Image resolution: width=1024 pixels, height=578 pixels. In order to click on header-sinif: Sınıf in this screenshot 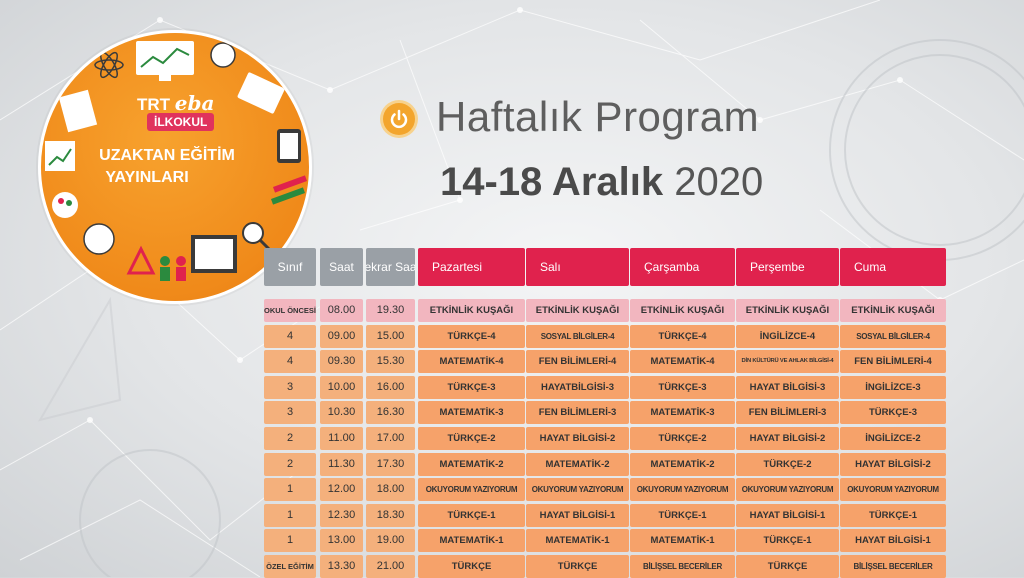, I will do `click(290, 267)`.